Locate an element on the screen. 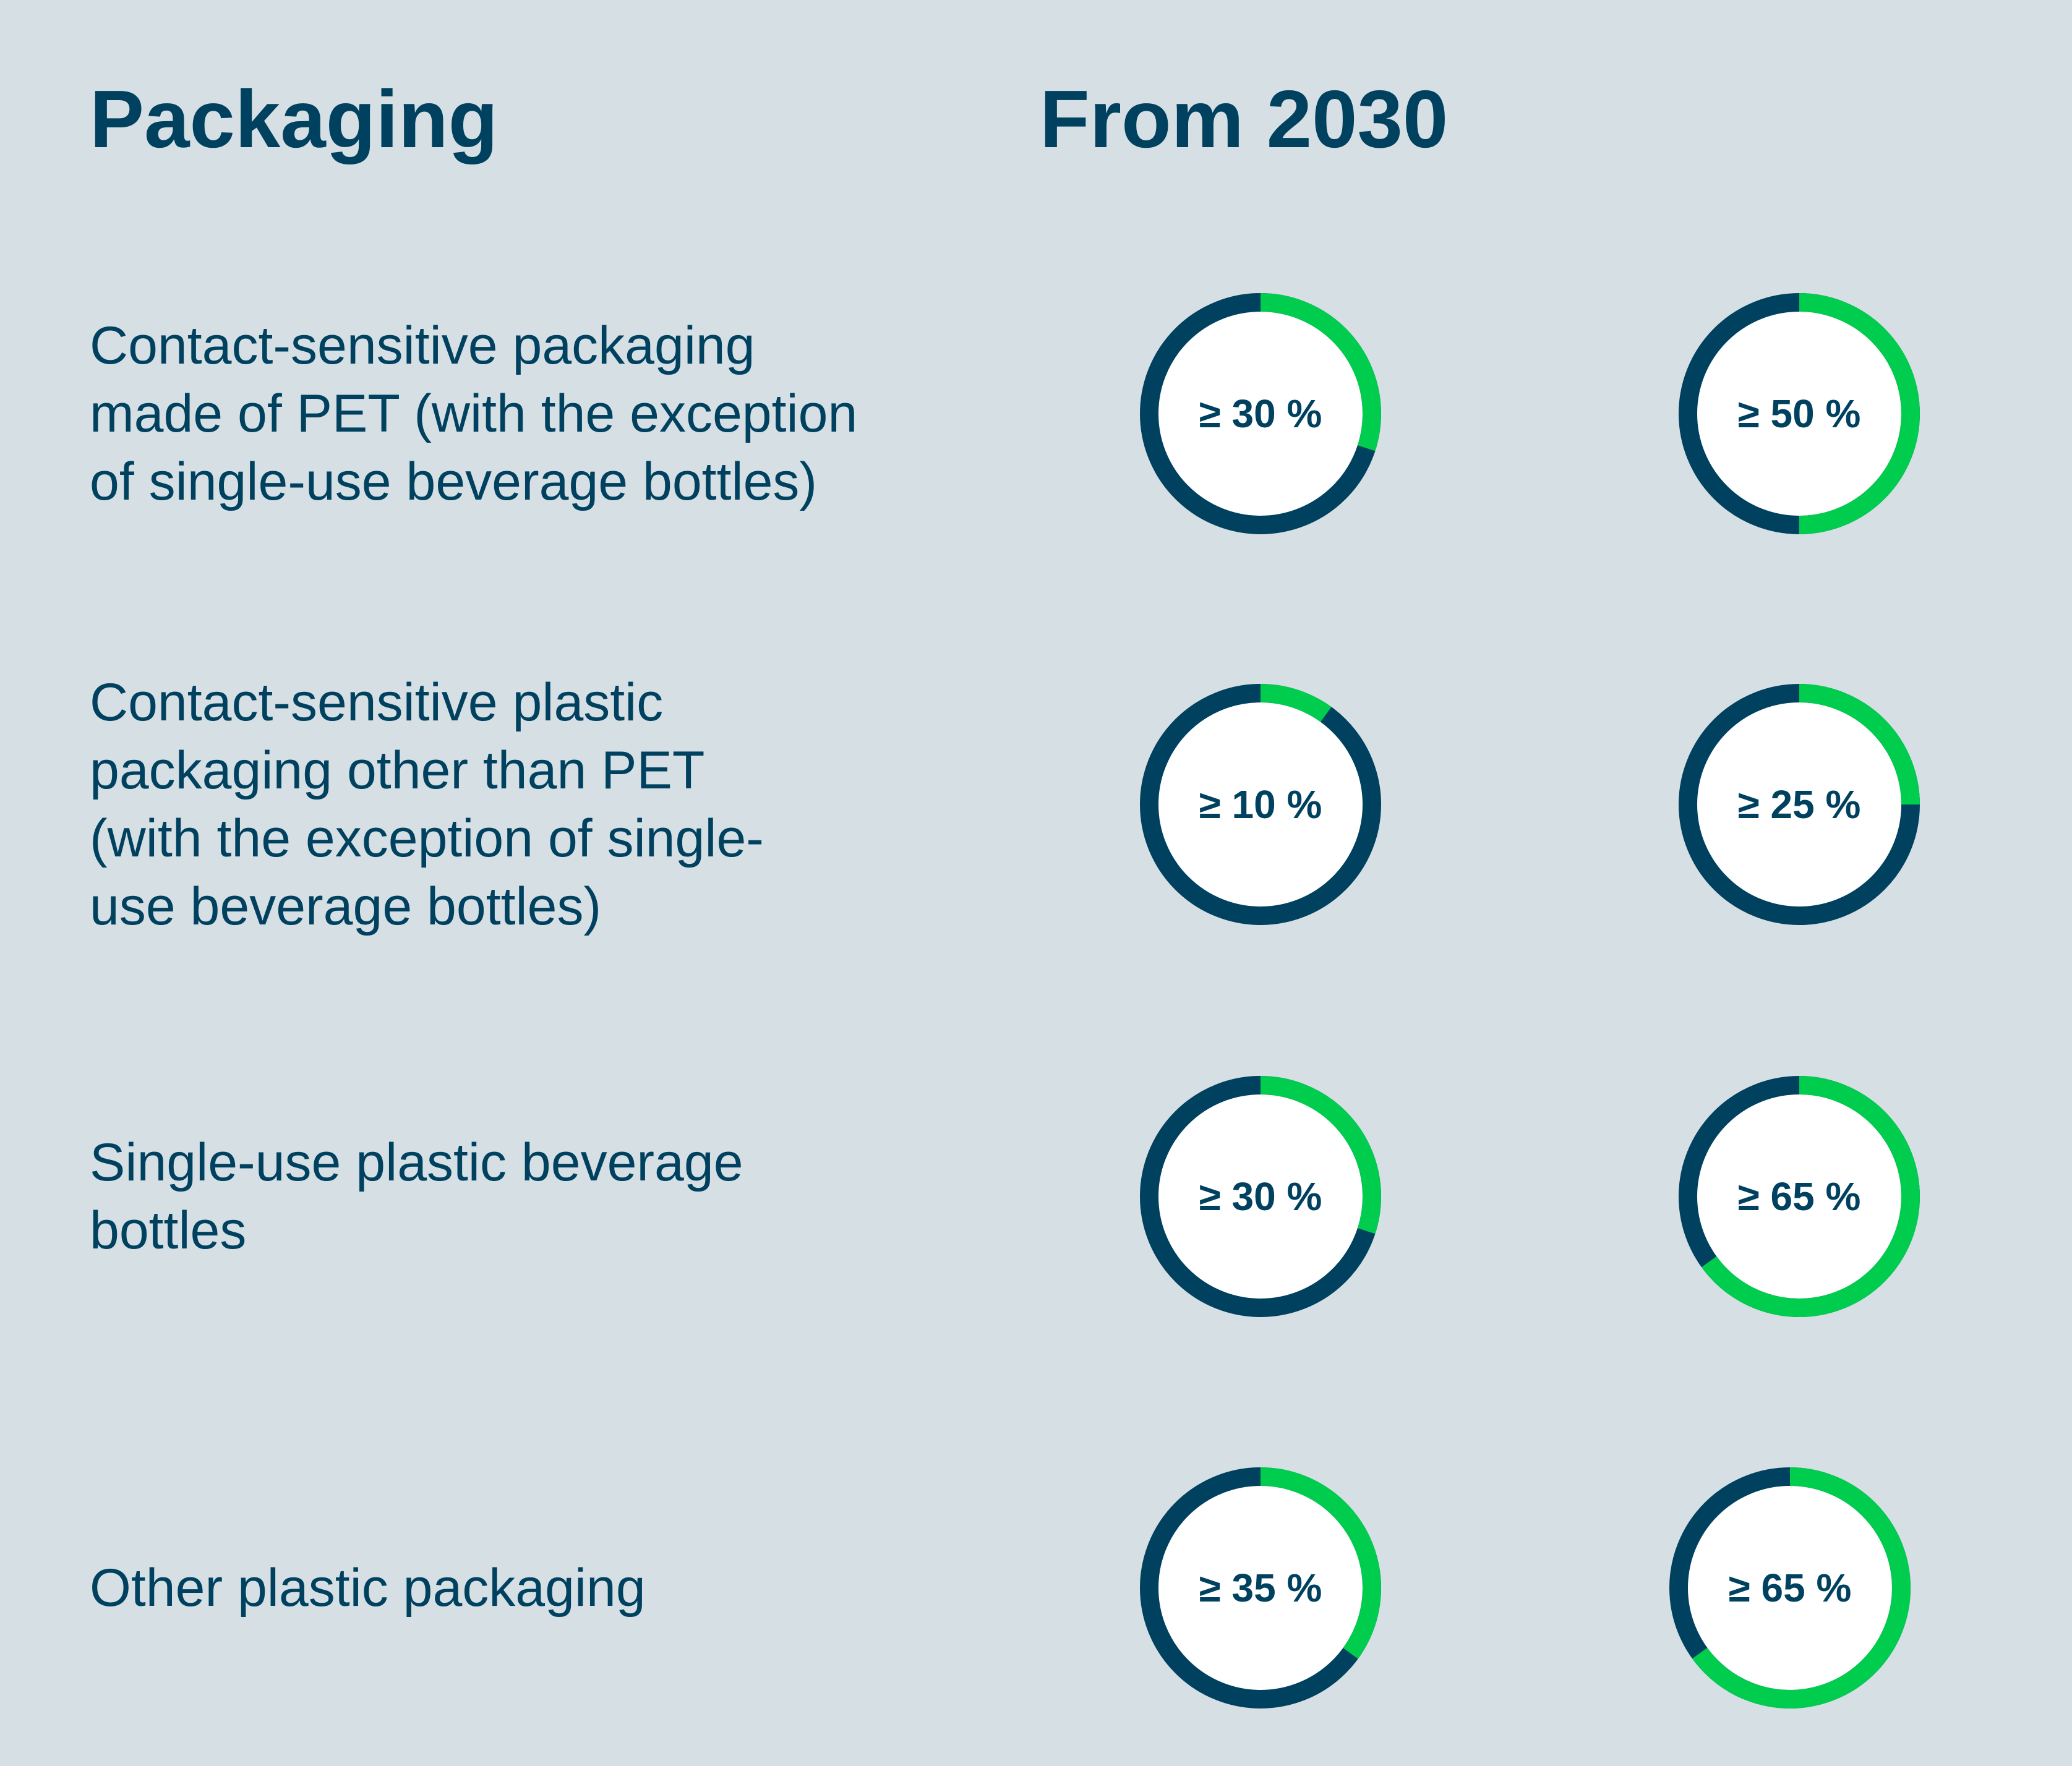 The height and width of the screenshot is (1766, 2072). row-label-line: bottles is located at coordinates (168, 1230).